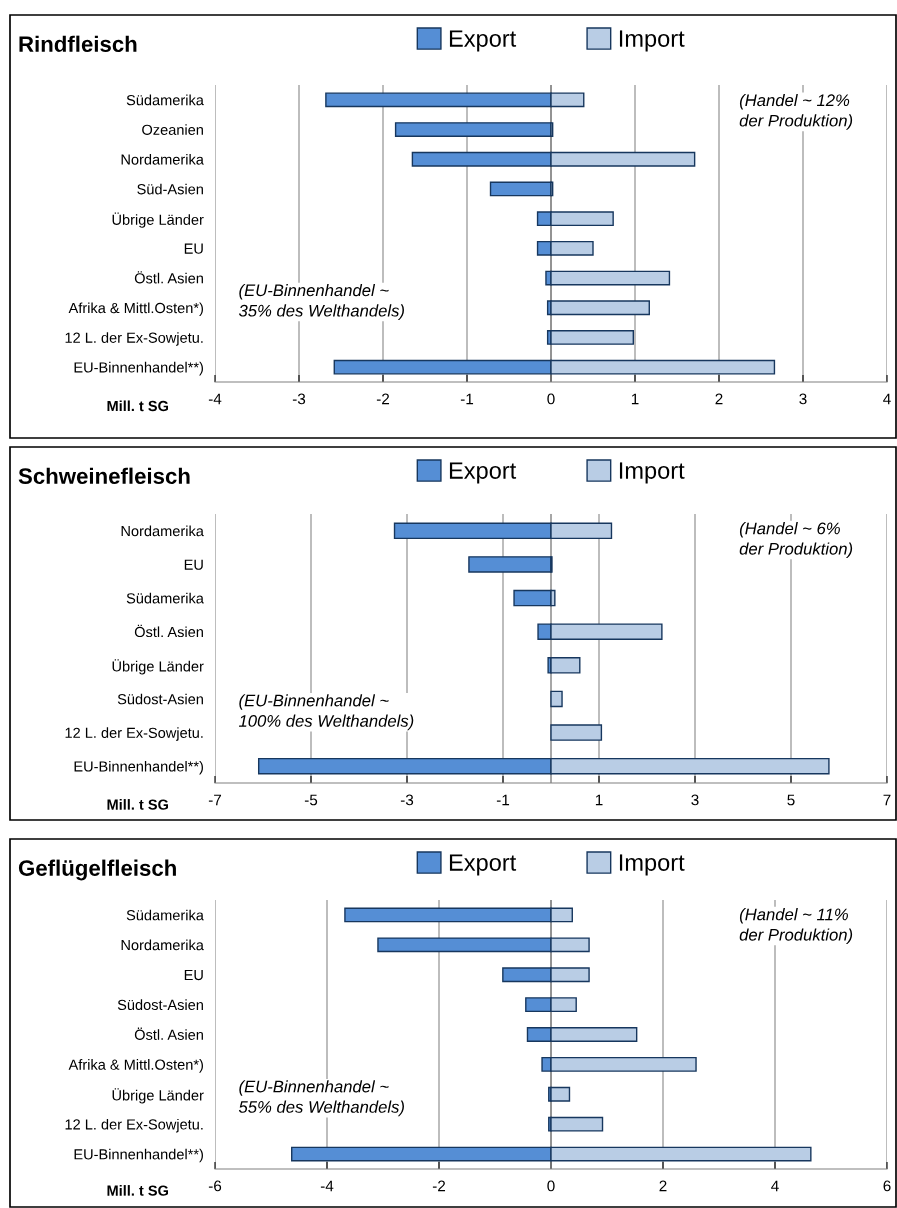 This screenshot has width=897, height=1208. What do you see at coordinates (887, 1186) in the screenshot?
I see `x-tick-label: 6` at bounding box center [887, 1186].